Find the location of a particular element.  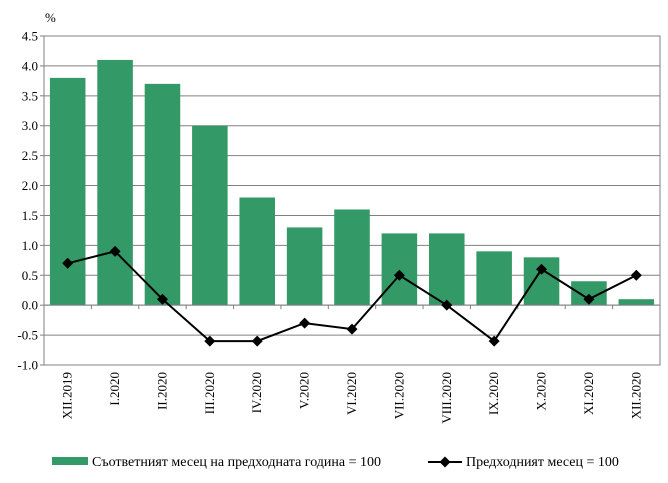

x-tick-label: VI.2020 is located at coordinates (351, 393).